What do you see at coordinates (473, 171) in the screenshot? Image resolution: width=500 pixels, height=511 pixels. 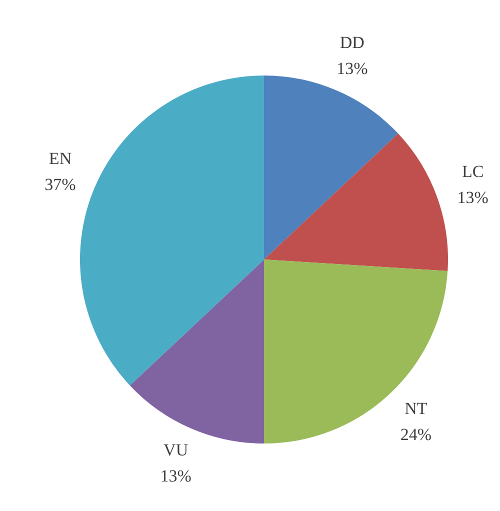 I see `slice-label: LC` at bounding box center [473, 171].